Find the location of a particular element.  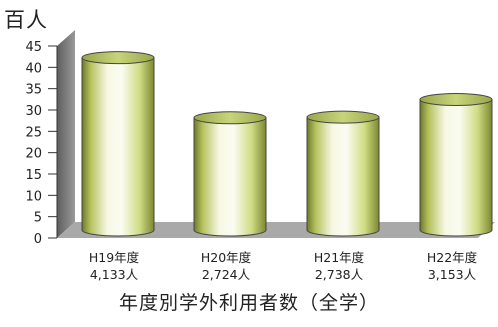

category-label: H19年度 is located at coordinates (114, 257).